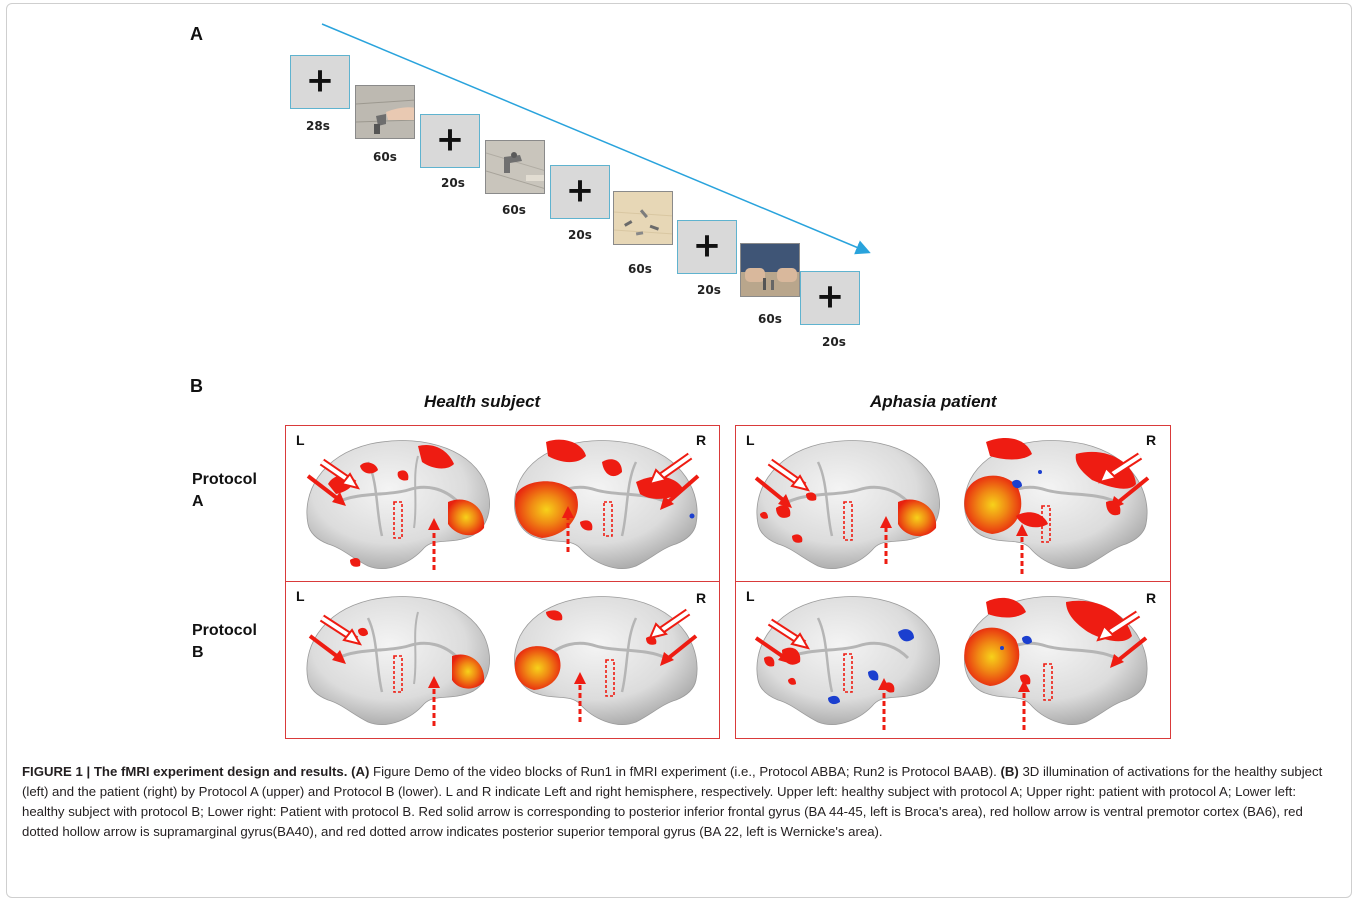  What do you see at coordinates (224, 641) in the screenshot?
I see `row-label-protocol-b: Protocol B` at bounding box center [224, 641].